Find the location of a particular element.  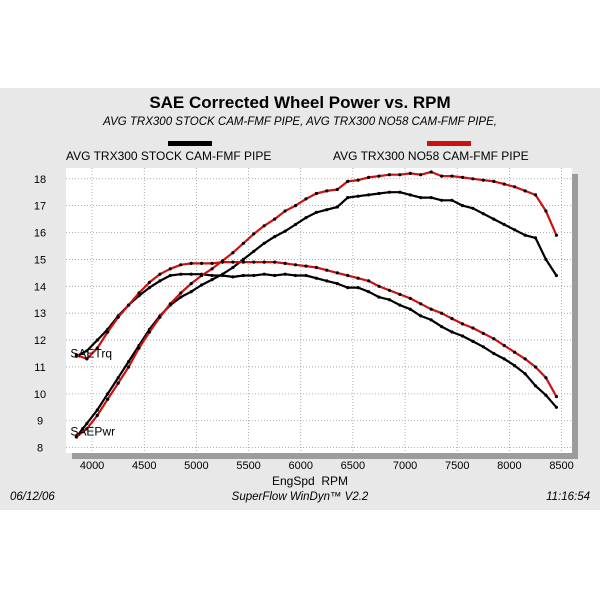

y-tick-label: 17 is located at coordinates (40, 207).